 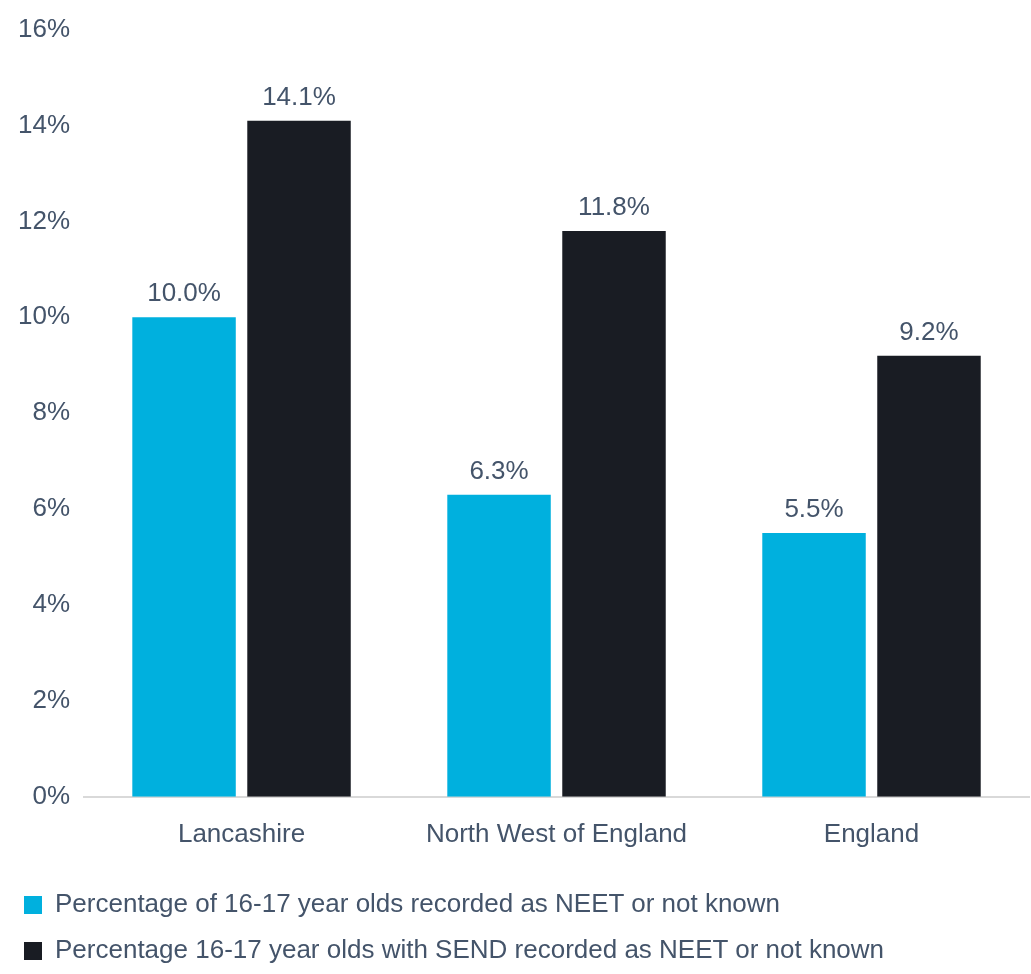 I want to click on y-tick-label: 14%, so click(x=44, y=123).